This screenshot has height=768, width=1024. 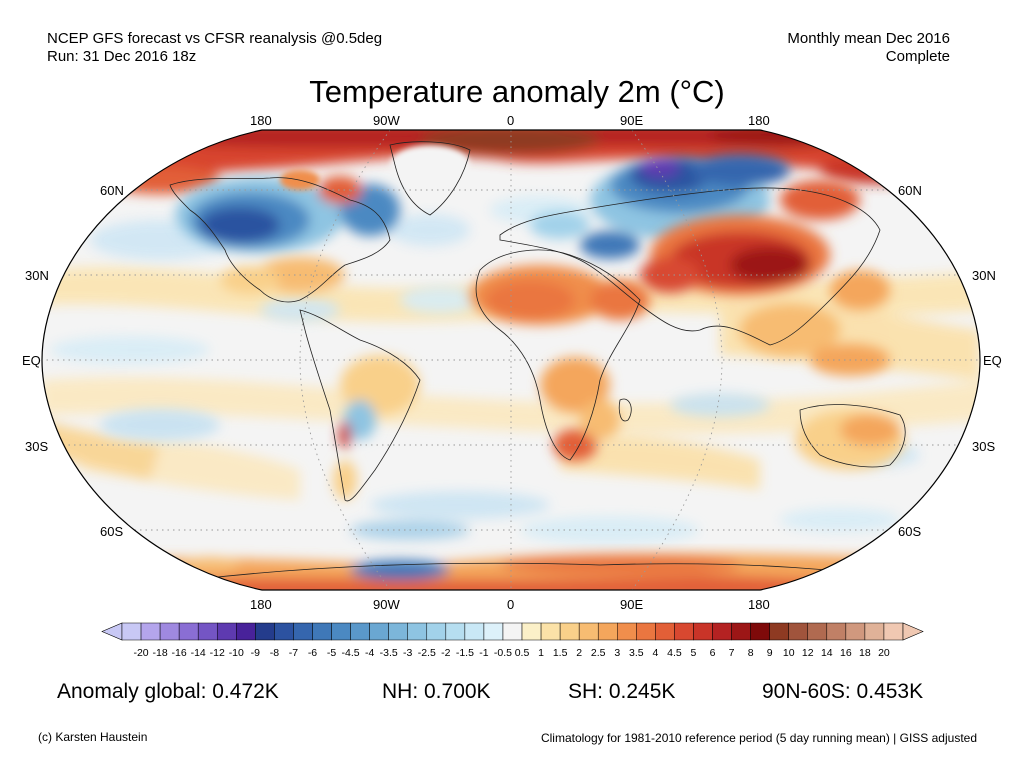 I want to click on colorbar-tick-label: 4.5, so click(x=674, y=653).